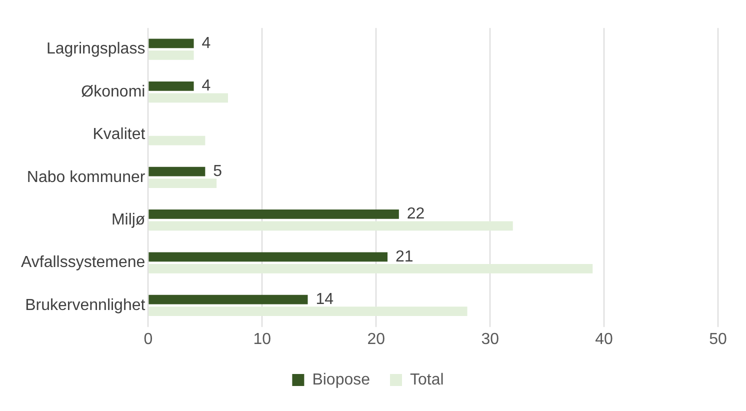  Describe the element at coordinates (604, 339) in the screenshot. I see `x-tick-label: 40` at that location.